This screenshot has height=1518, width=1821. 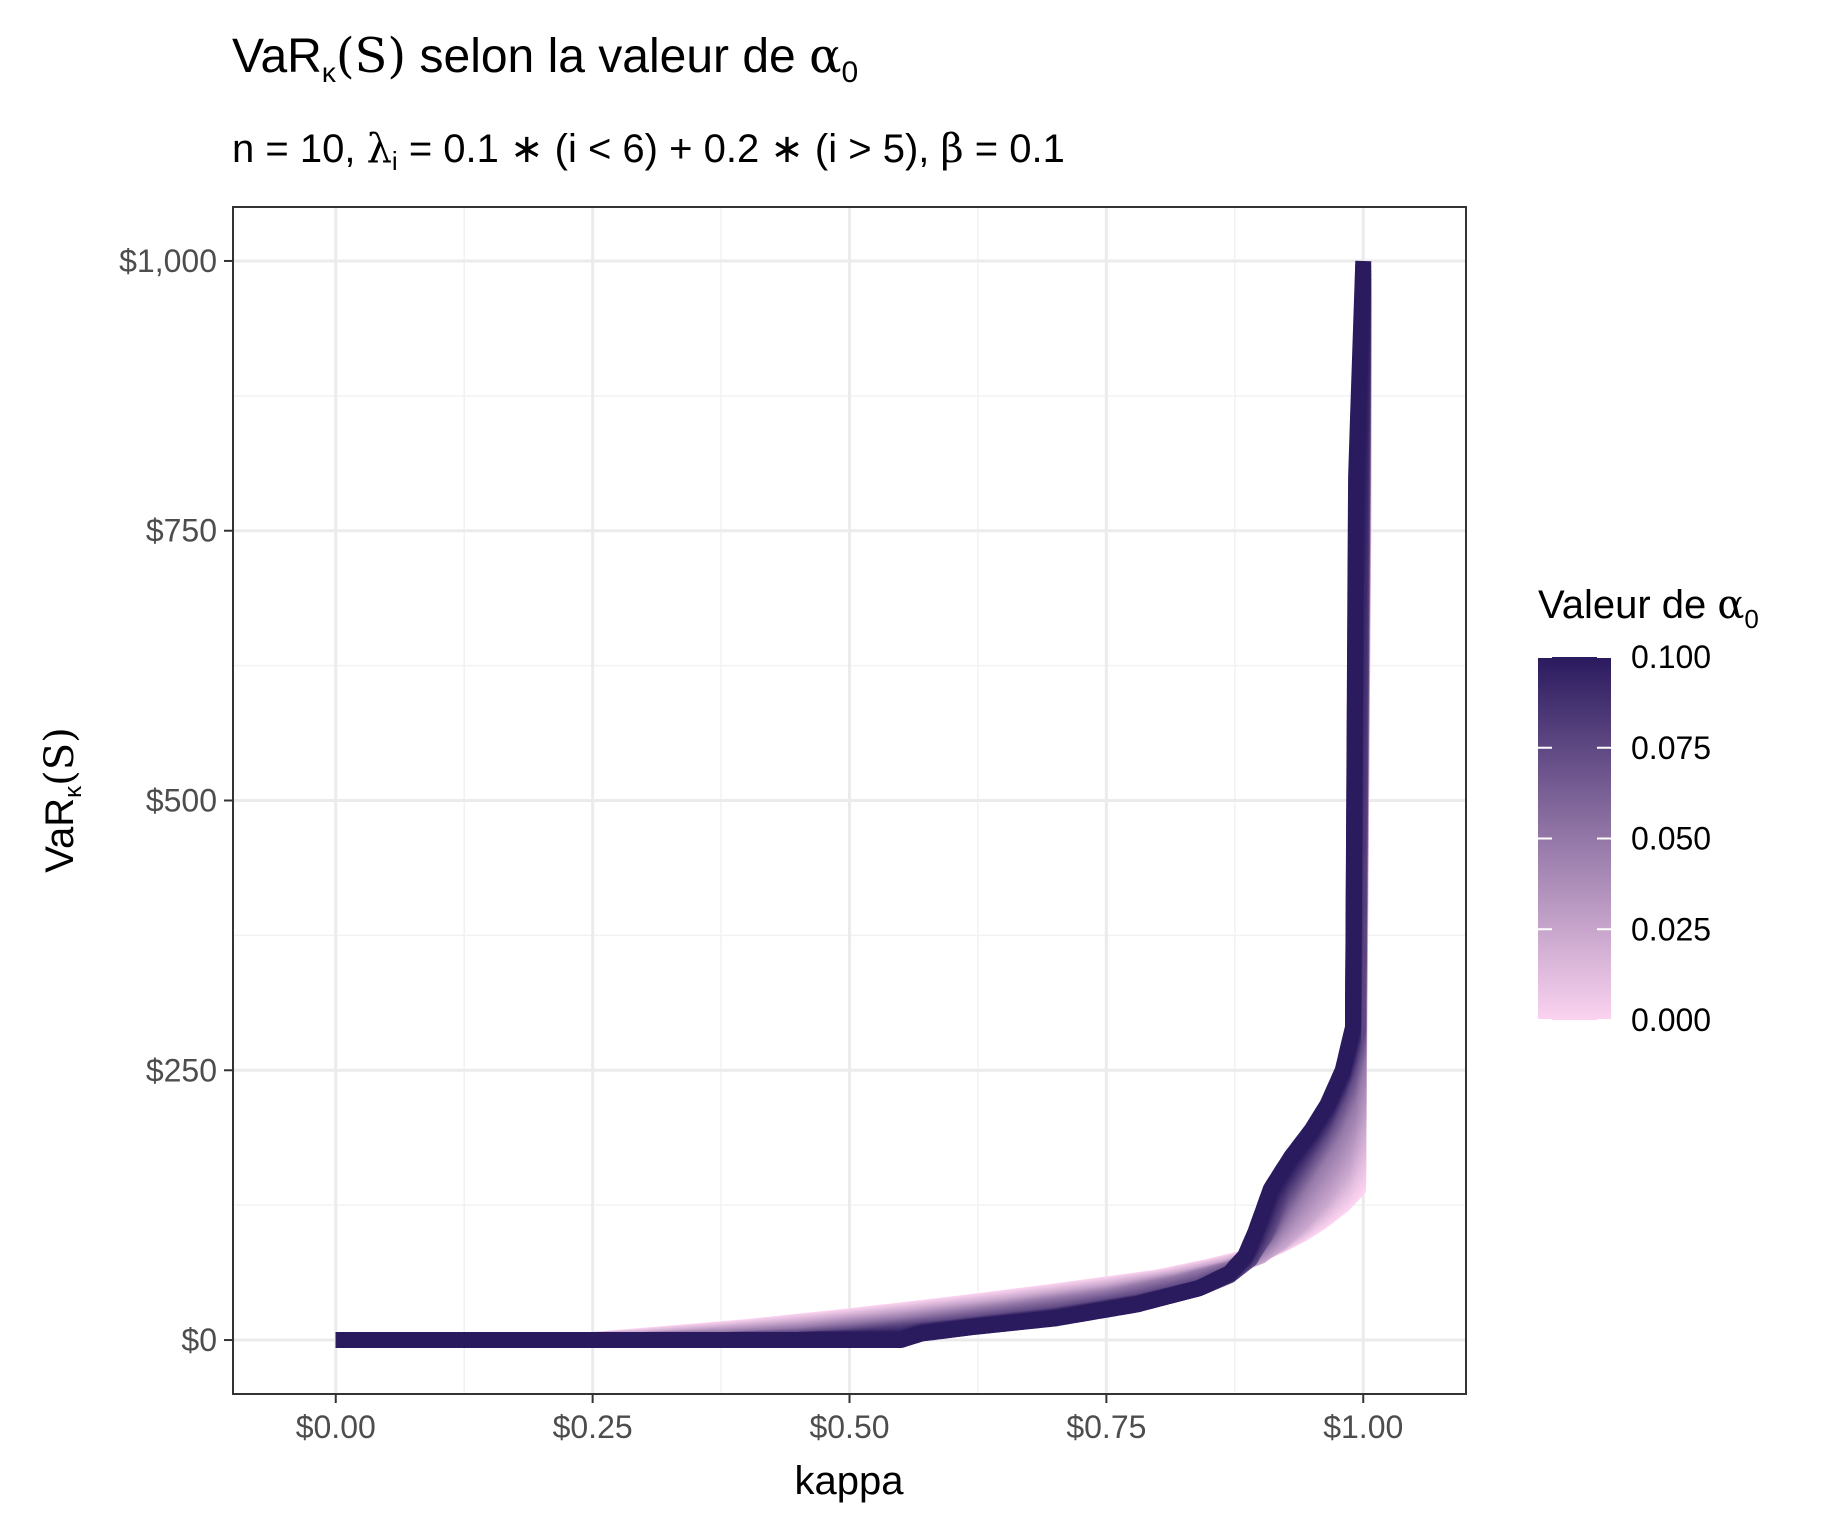 I want to click on y-axis-title: VaRκ(S), so click(x=62, y=799).